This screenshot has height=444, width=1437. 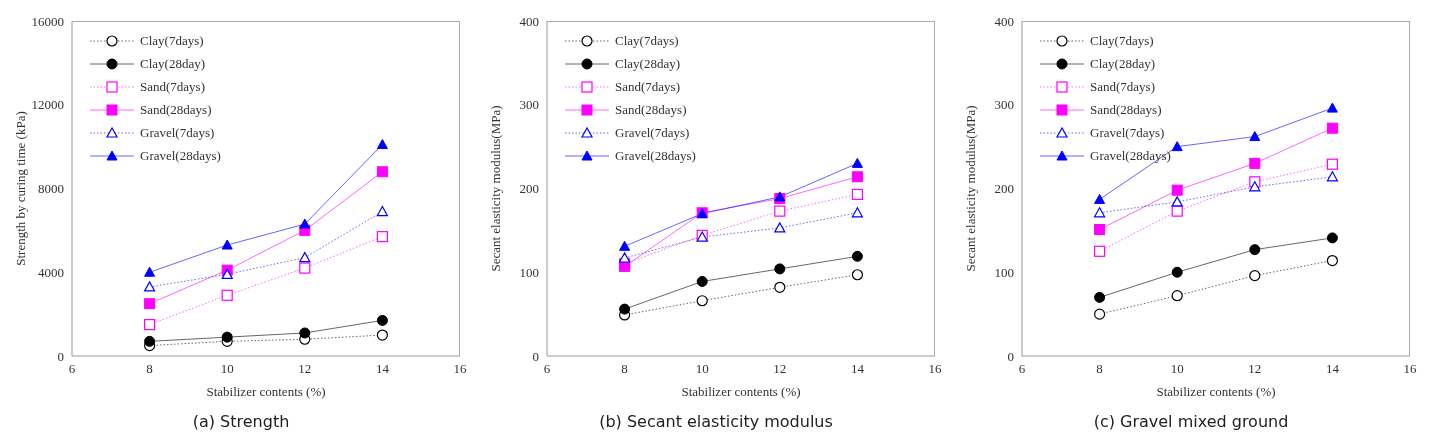 I want to click on y-tick-label: 8000, so click(x=51, y=189).